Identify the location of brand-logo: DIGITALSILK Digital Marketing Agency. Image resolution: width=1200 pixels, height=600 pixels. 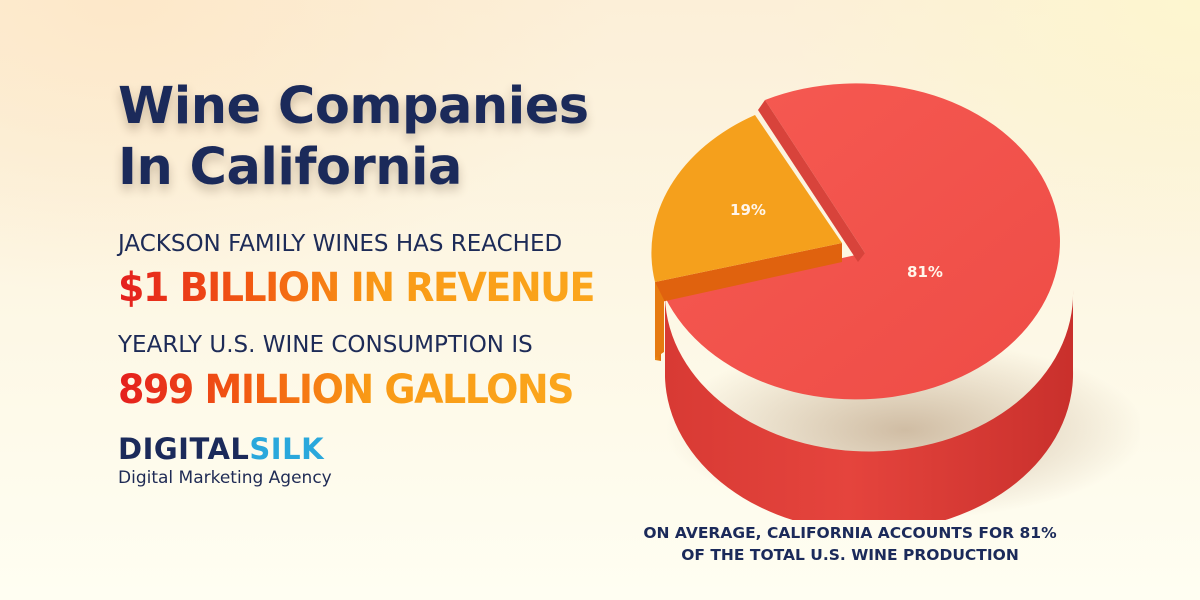
(225, 461).